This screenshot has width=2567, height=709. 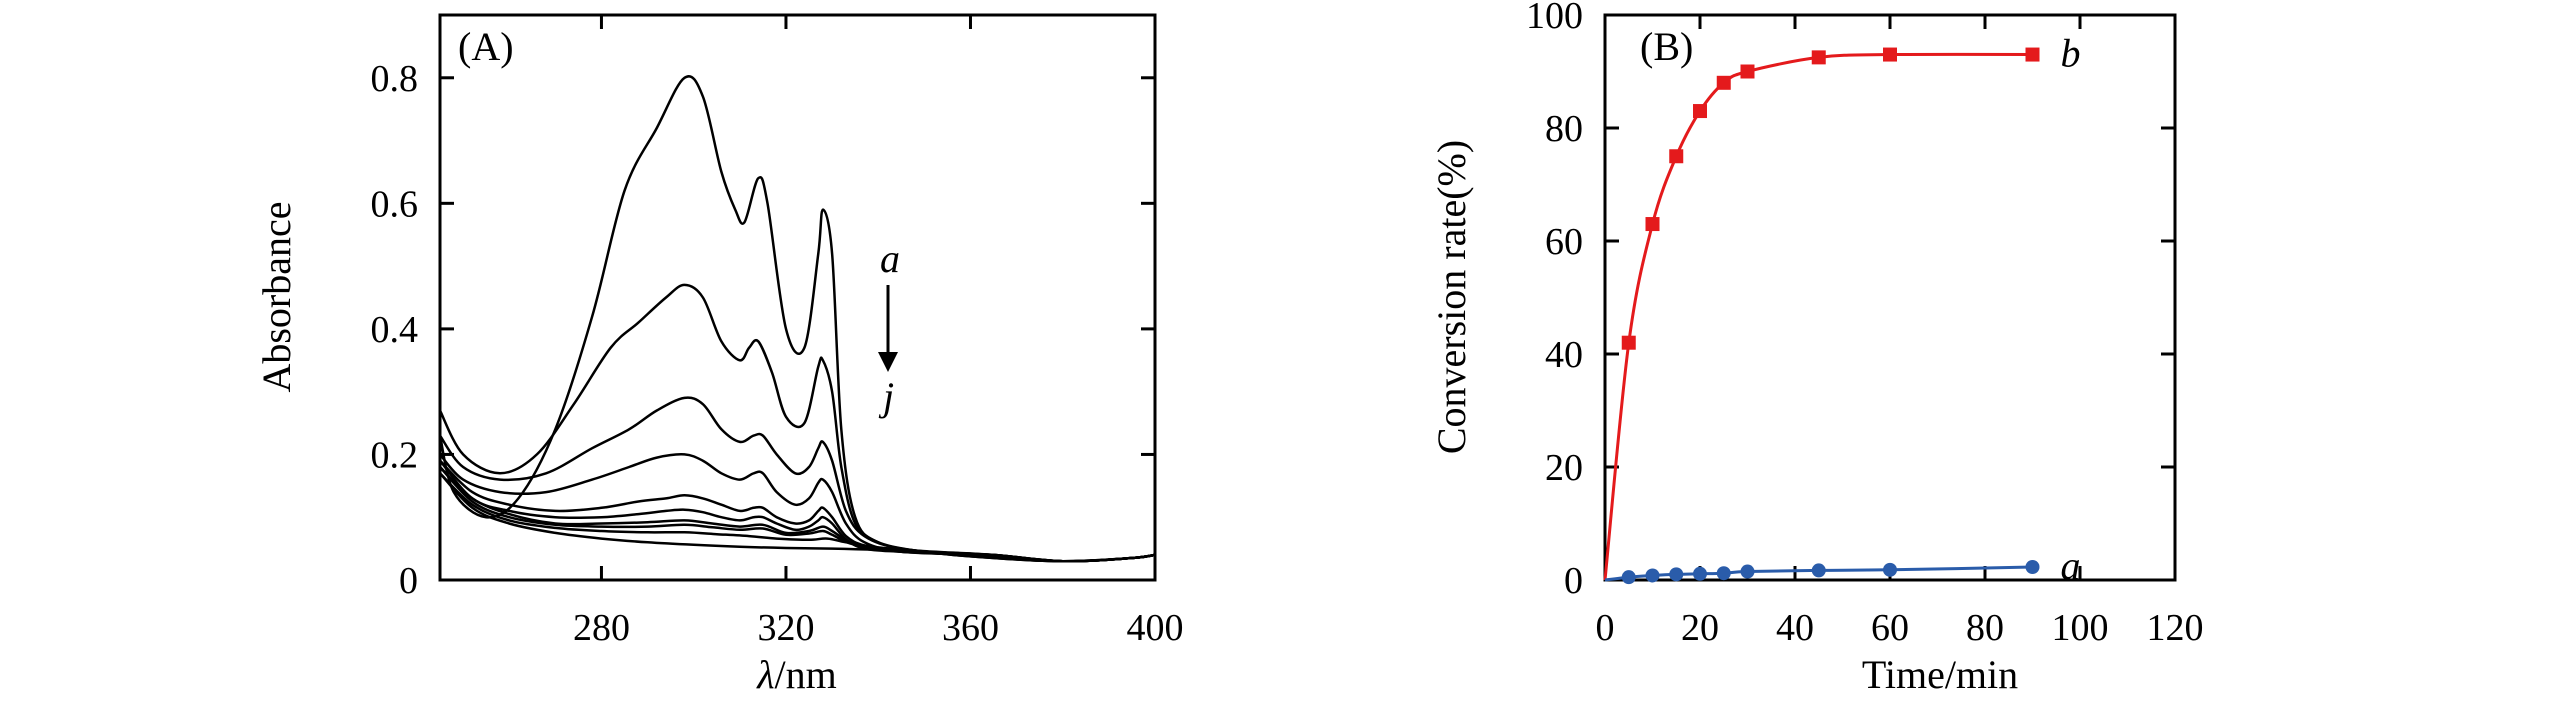 What do you see at coordinates (806, 674) in the screenshot?
I see `panel-a-xlabel-unit: /nm` at bounding box center [806, 674].